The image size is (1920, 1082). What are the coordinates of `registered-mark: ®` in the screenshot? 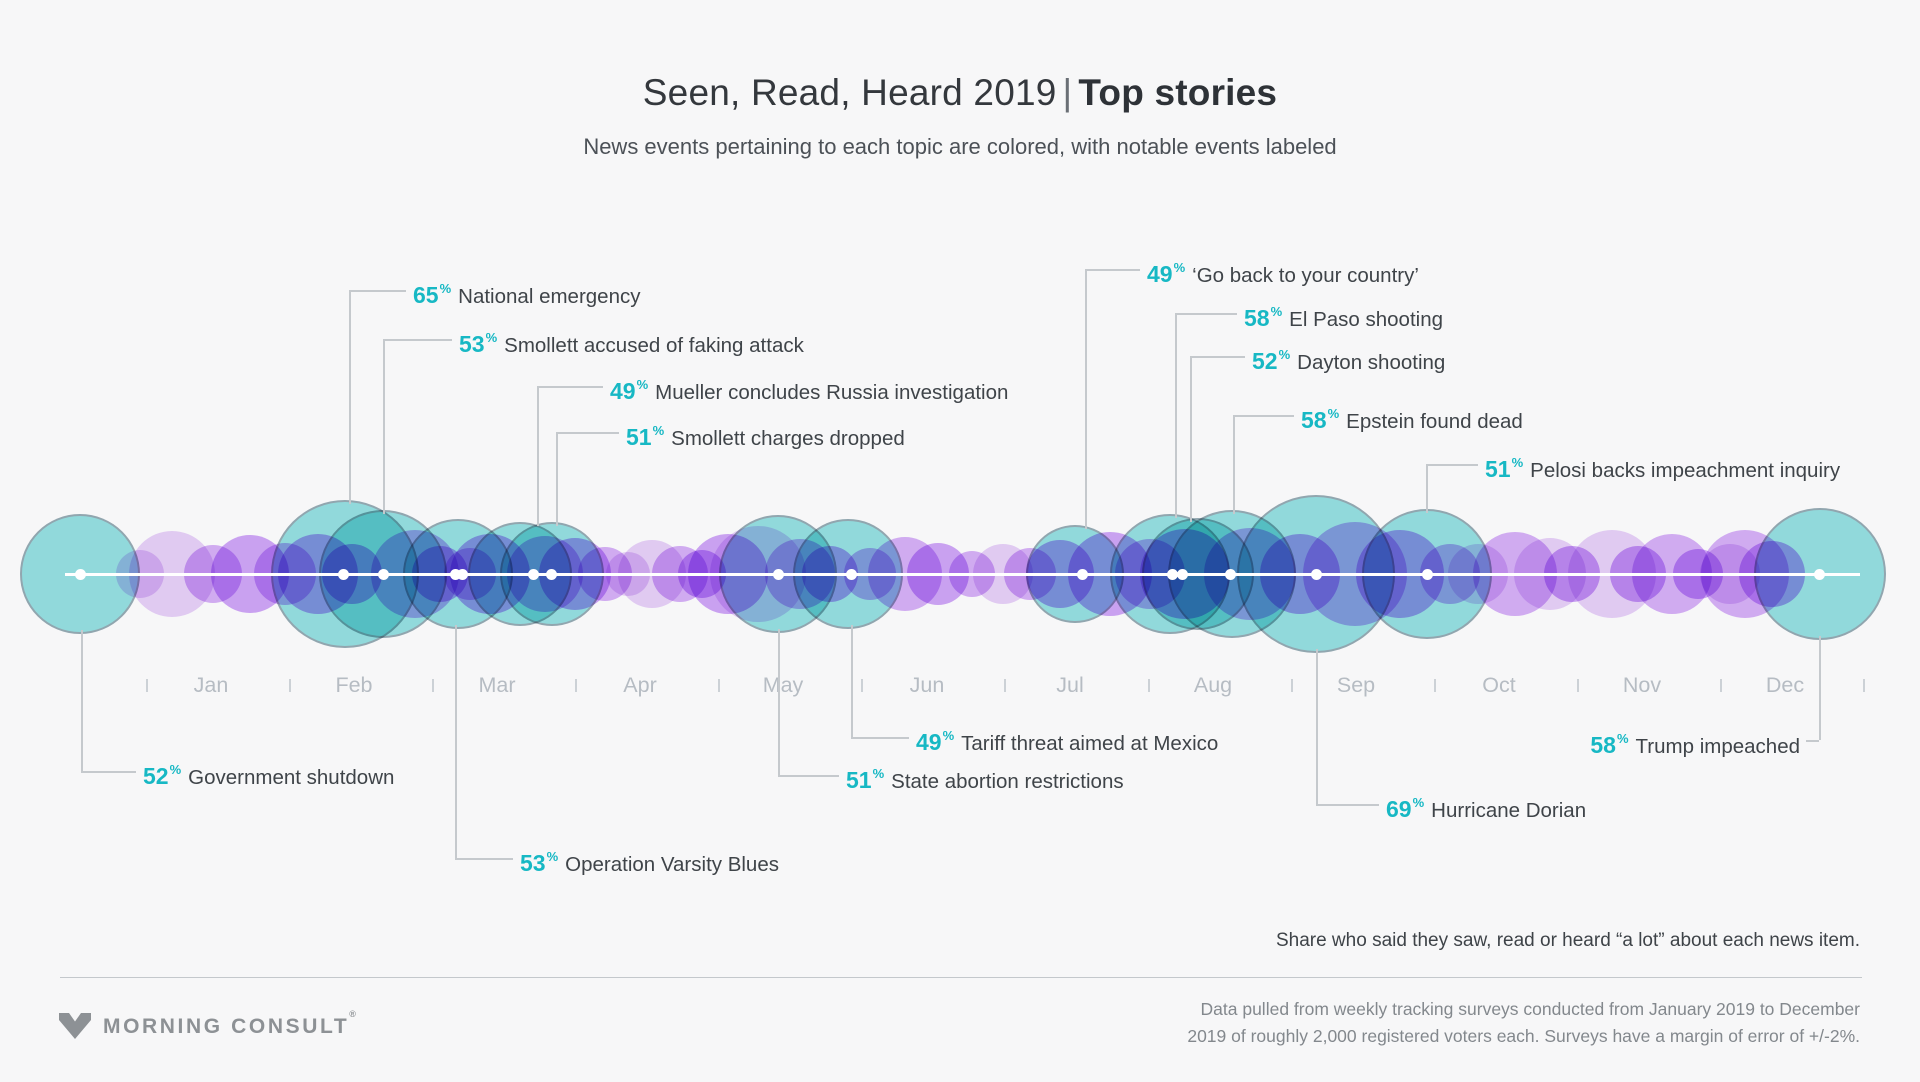 It's located at (354, 1014).